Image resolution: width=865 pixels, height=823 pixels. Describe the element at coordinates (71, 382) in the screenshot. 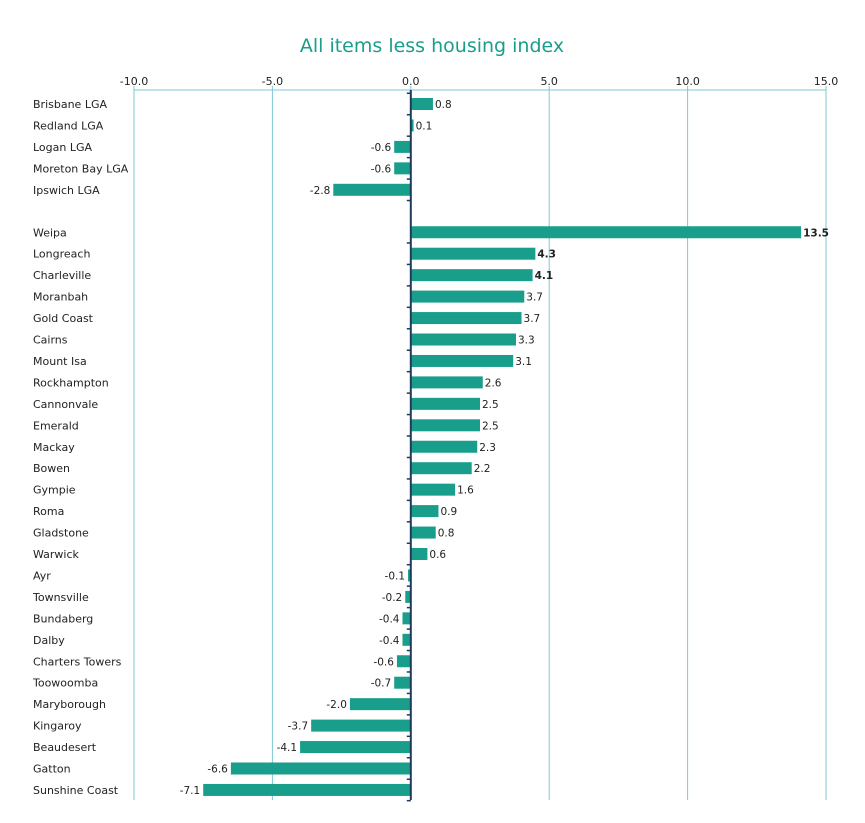

I see `category-label: Rockhampton` at that location.